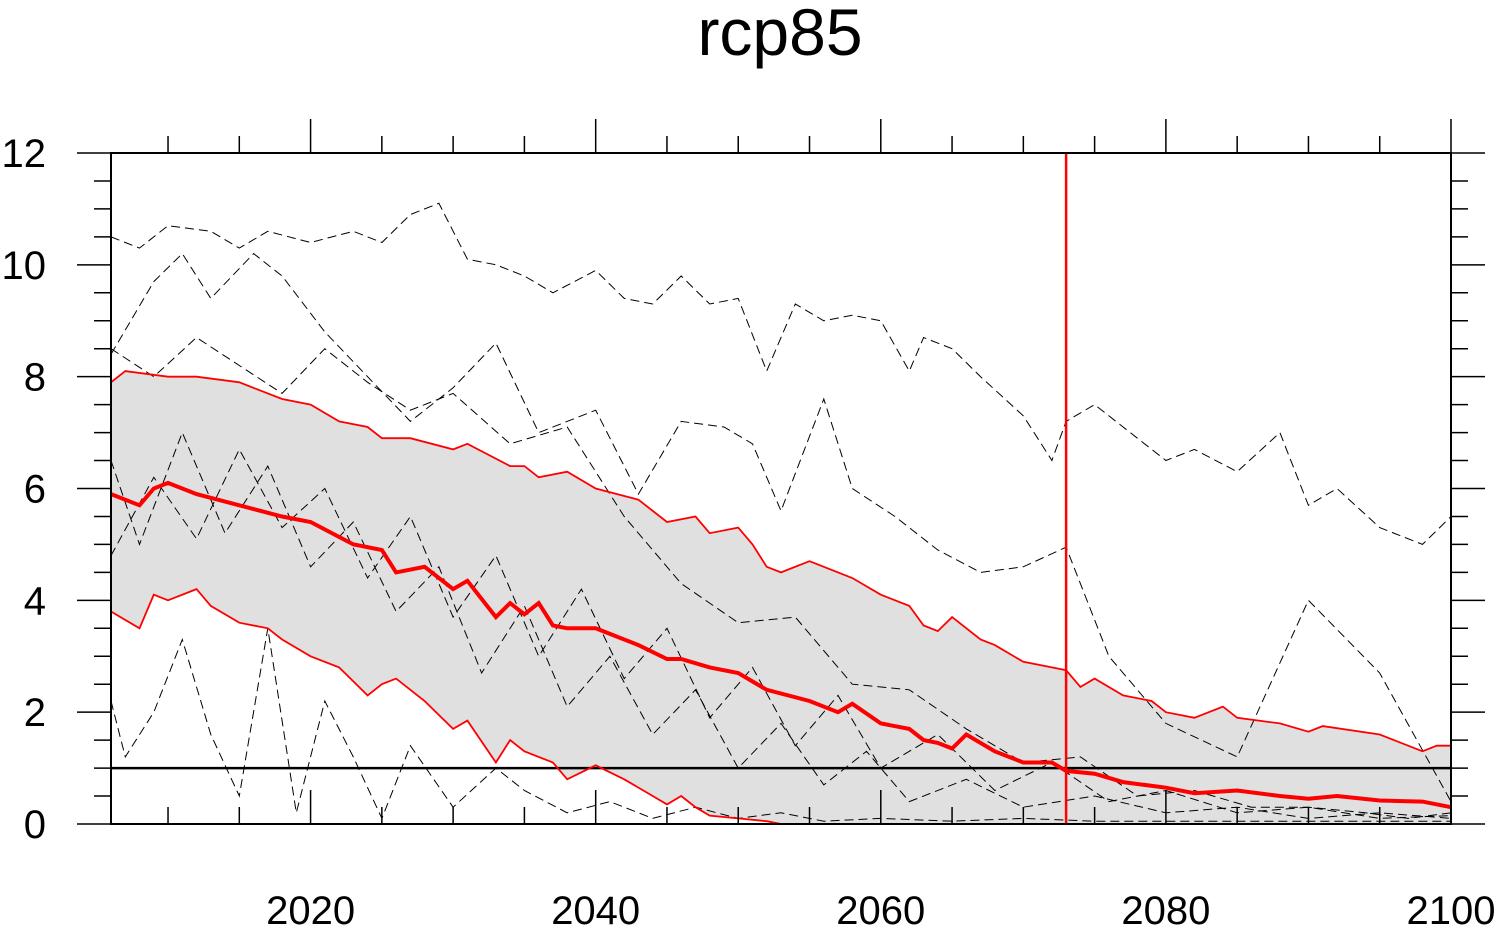 Image resolution: width=1500 pixels, height=925 pixels. What do you see at coordinates (35, 378) in the screenshot?
I see `y-tick-label: 8` at bounding box center [35, 378].